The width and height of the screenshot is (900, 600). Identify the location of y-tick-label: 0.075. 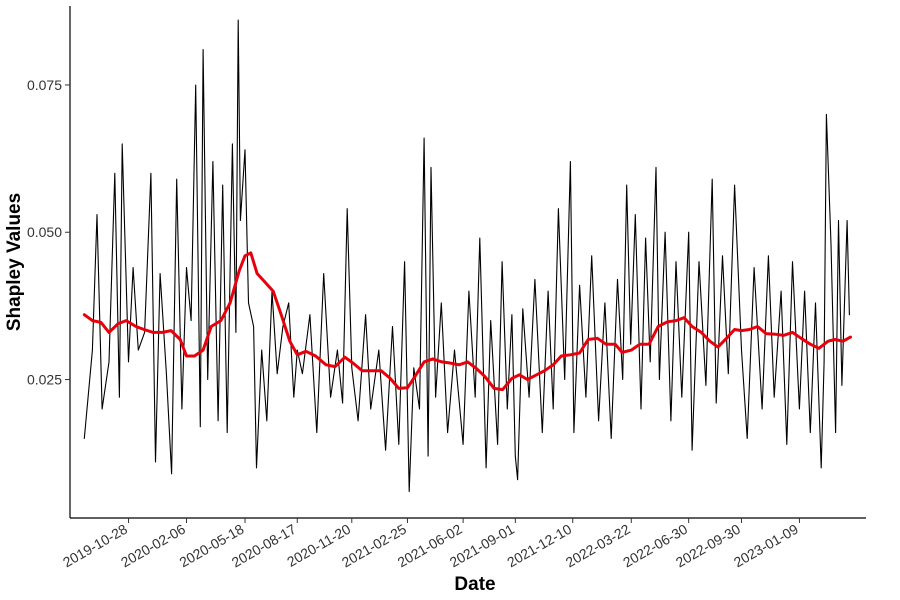
(44, 85).